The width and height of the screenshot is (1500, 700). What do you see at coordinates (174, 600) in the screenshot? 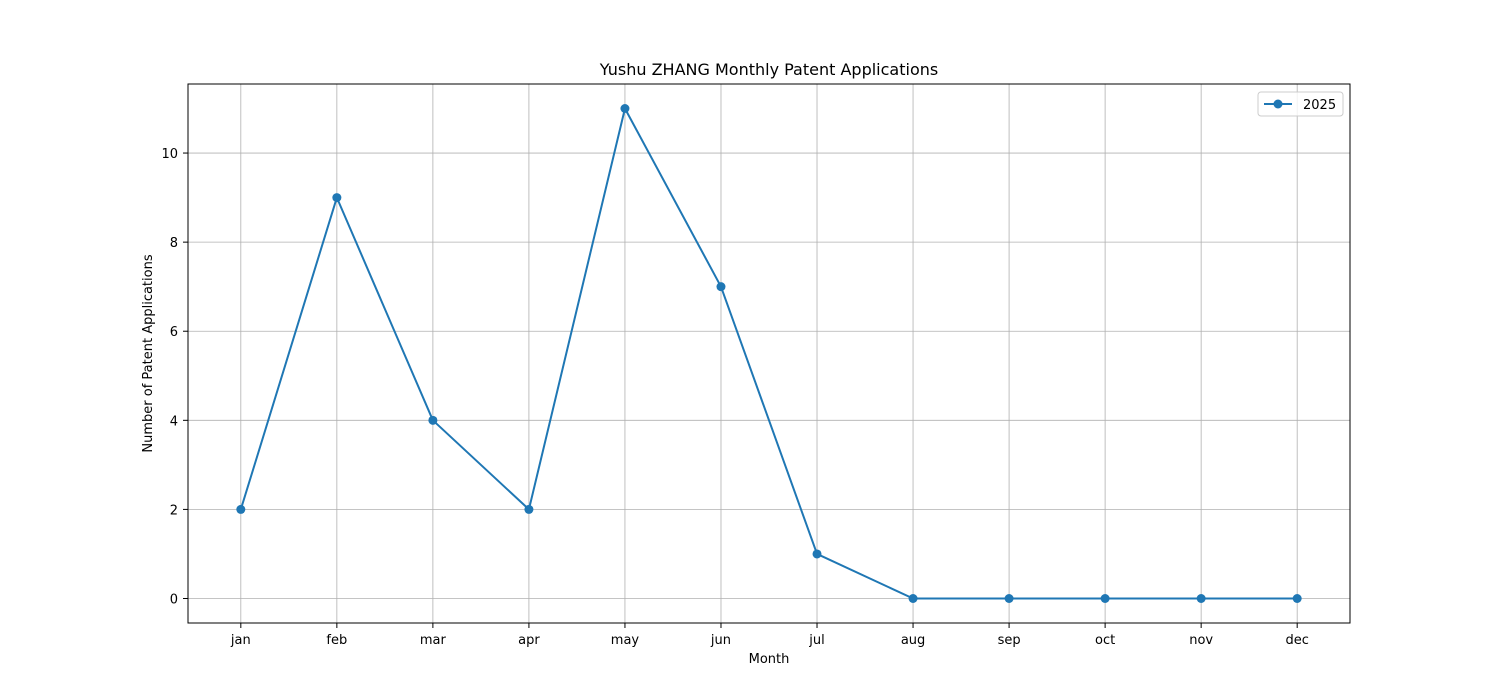
I see `y-tick-label: 0` at bounding box center [174, 600].